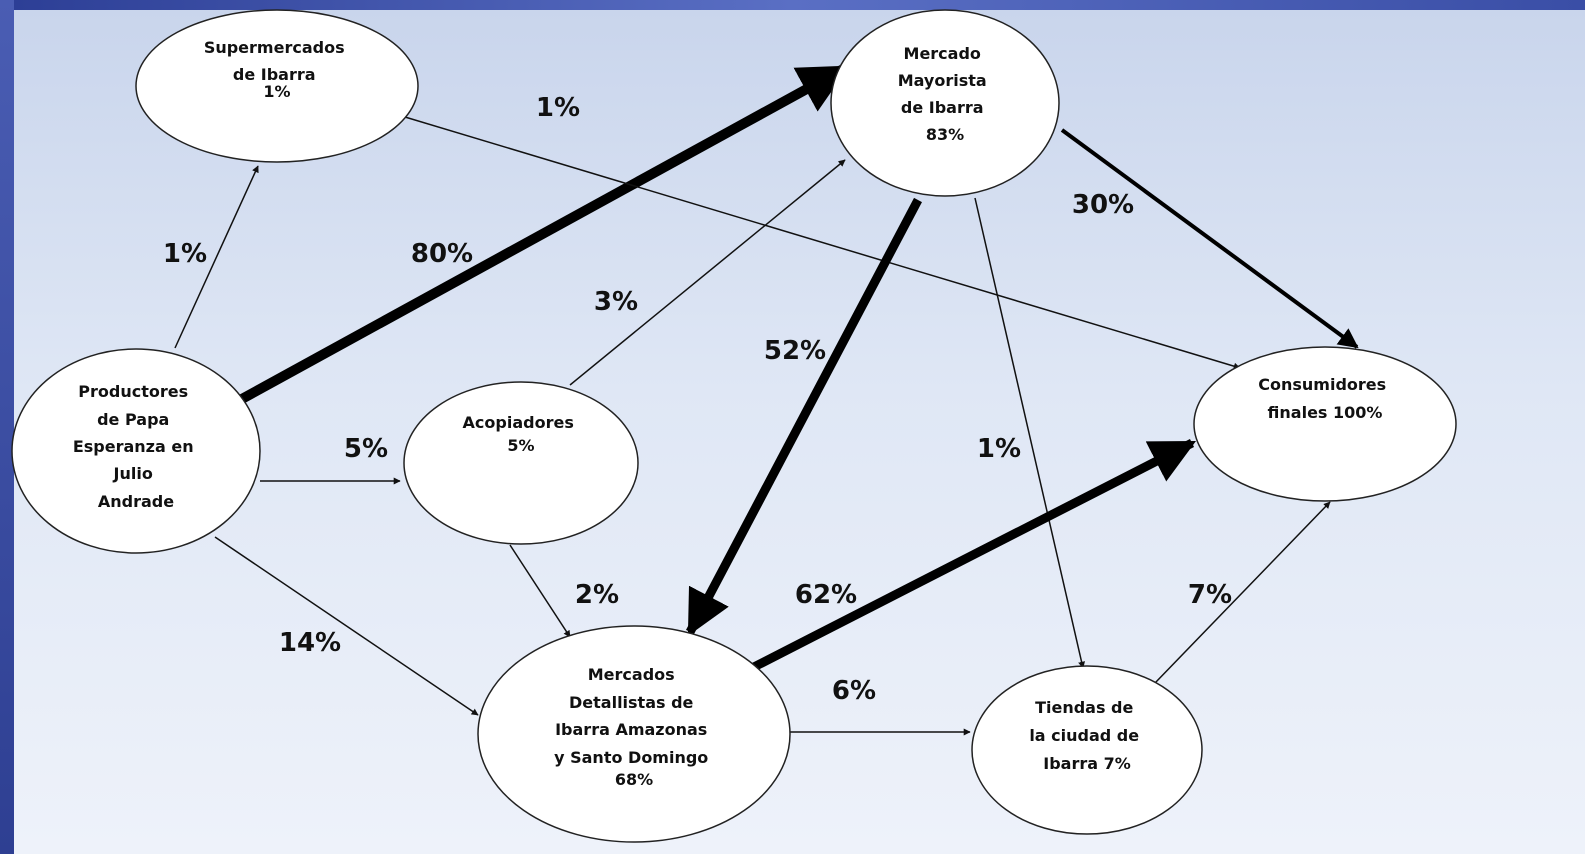 The width and height of the screenshot is (1585, 854). Describe the element at coordinates (521, 434) in the screenshot. I see `node-acopiadores-label: Acopiadores 5%` at that location.